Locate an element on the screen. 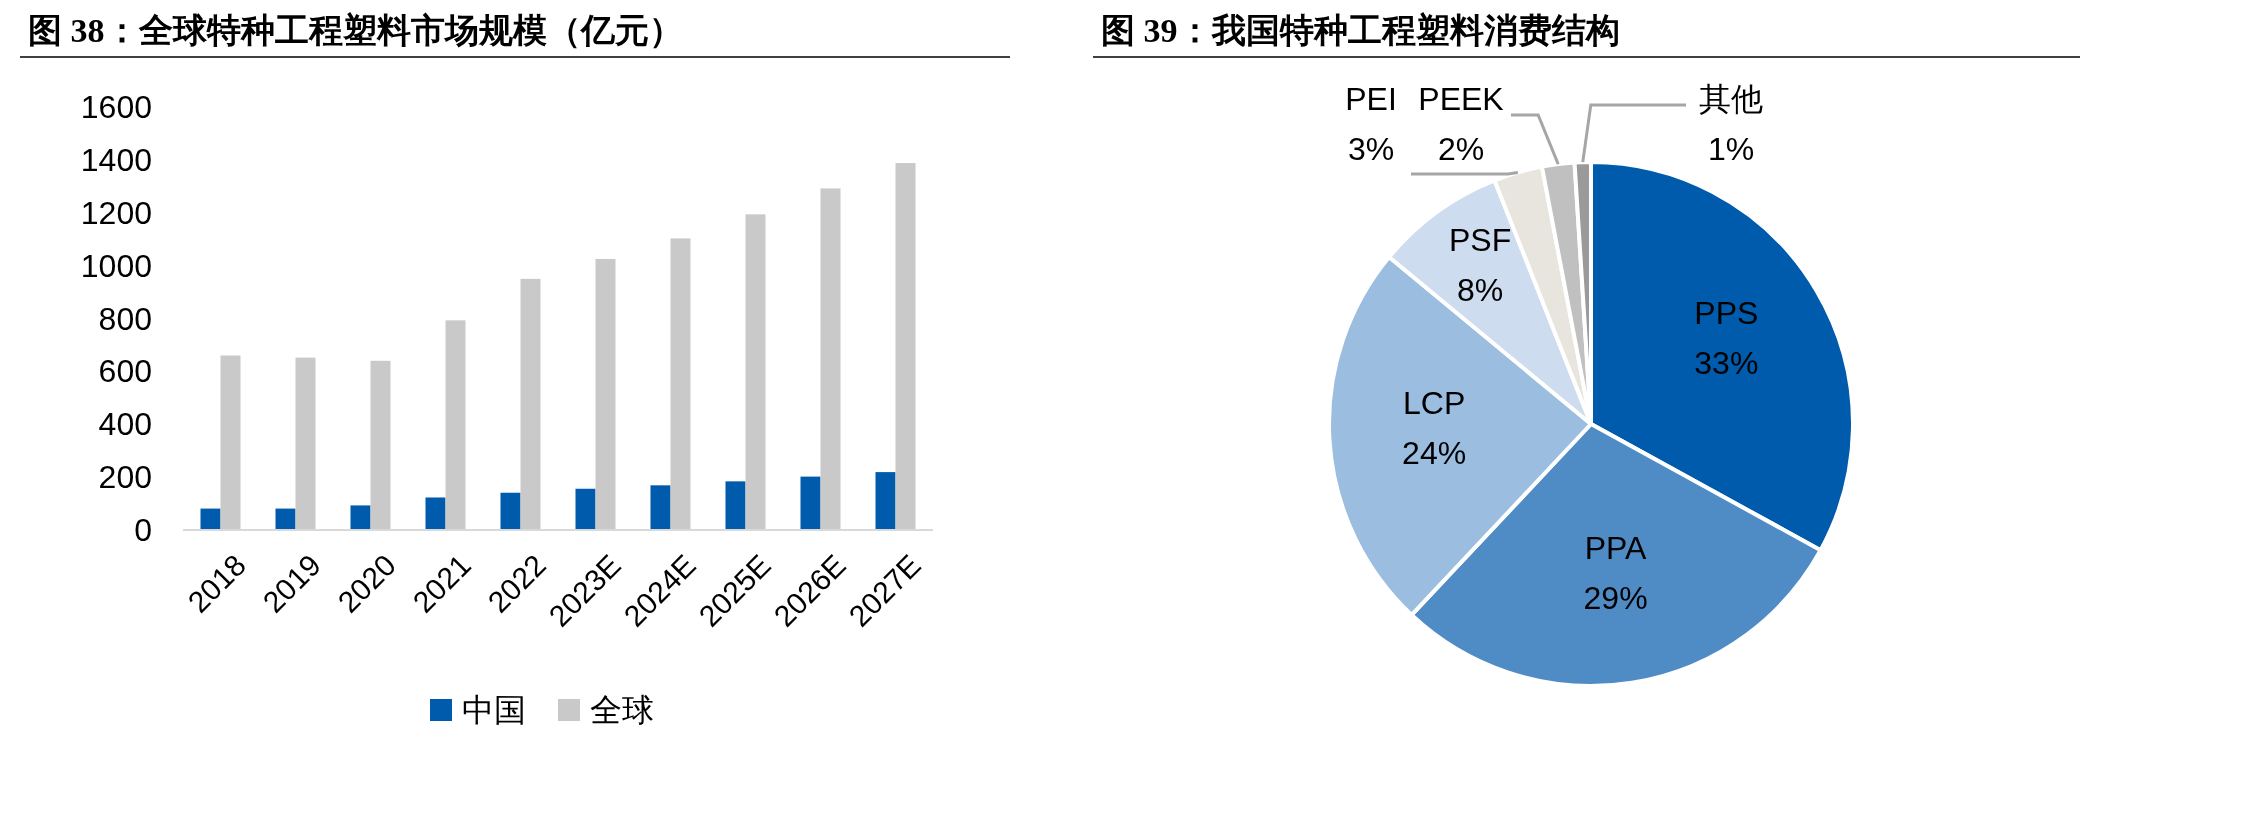 The width and height of the screenshot is (2268, 838). slice-label: PEEK is located at coordinates (1461, 99).